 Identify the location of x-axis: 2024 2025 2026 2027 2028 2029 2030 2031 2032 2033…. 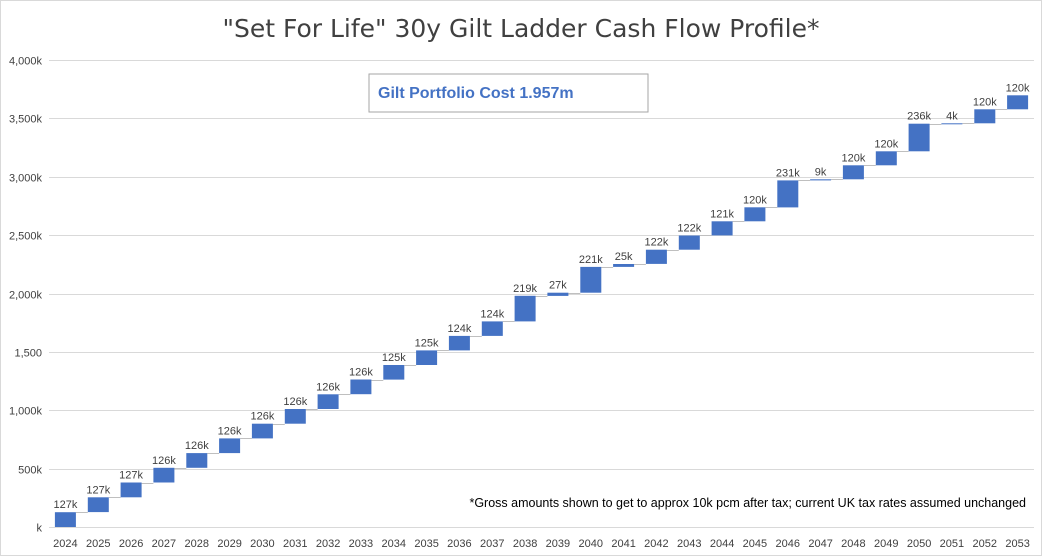
(541, 544).